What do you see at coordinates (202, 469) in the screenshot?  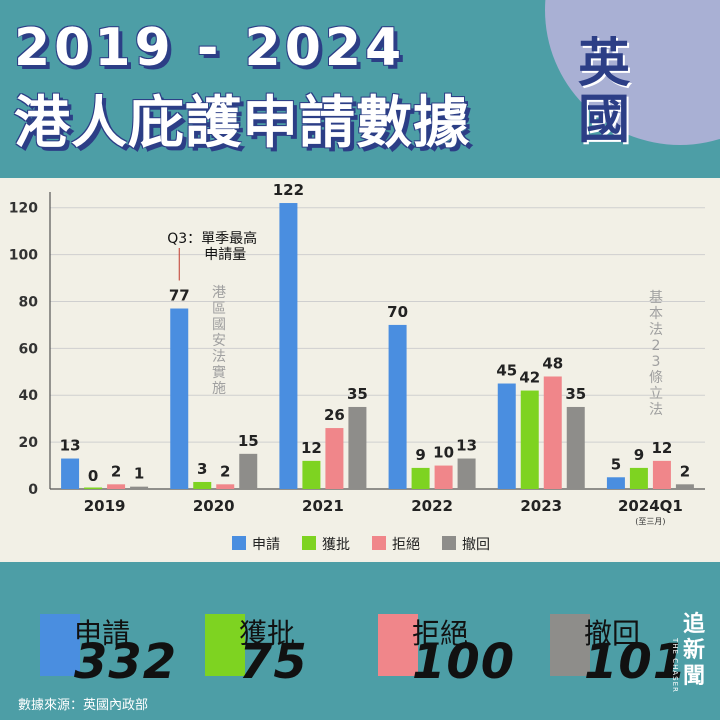 I see `data-label: 3` at bounding box center [202, 469].